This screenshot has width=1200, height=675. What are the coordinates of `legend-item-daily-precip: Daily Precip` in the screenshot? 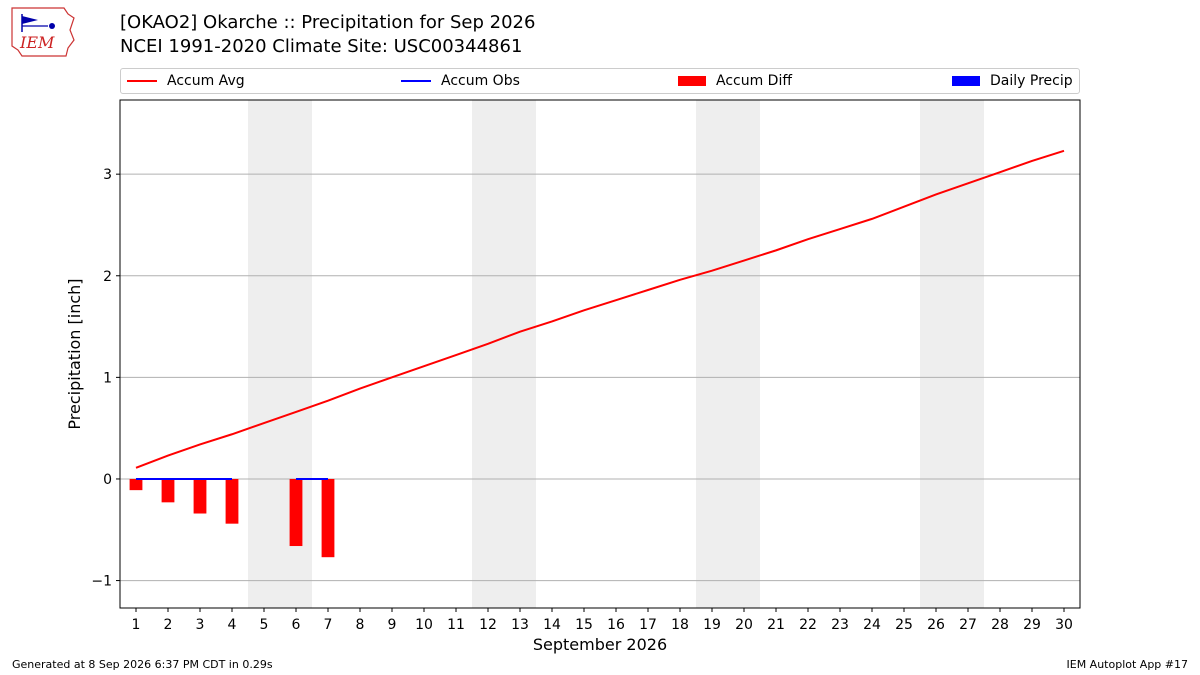 It's located at (1012, 81).